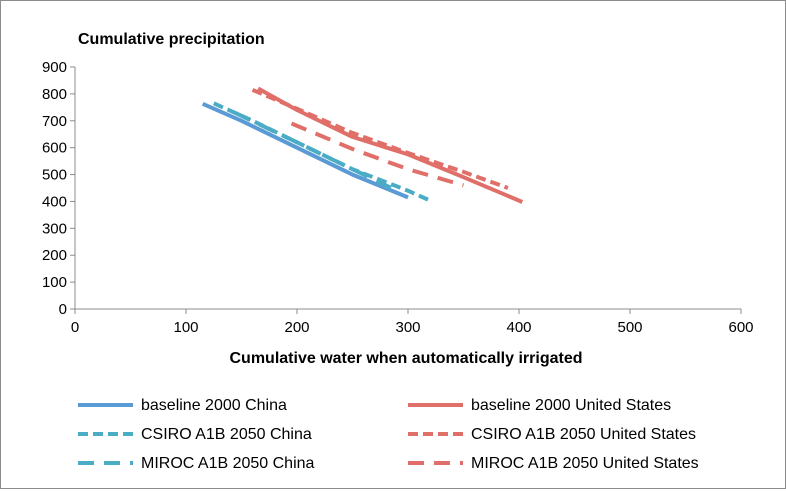 Image resolution: width=786 pixels, height=493 pixels. I want to click on x-tick-label: 200, so click(296, 327).